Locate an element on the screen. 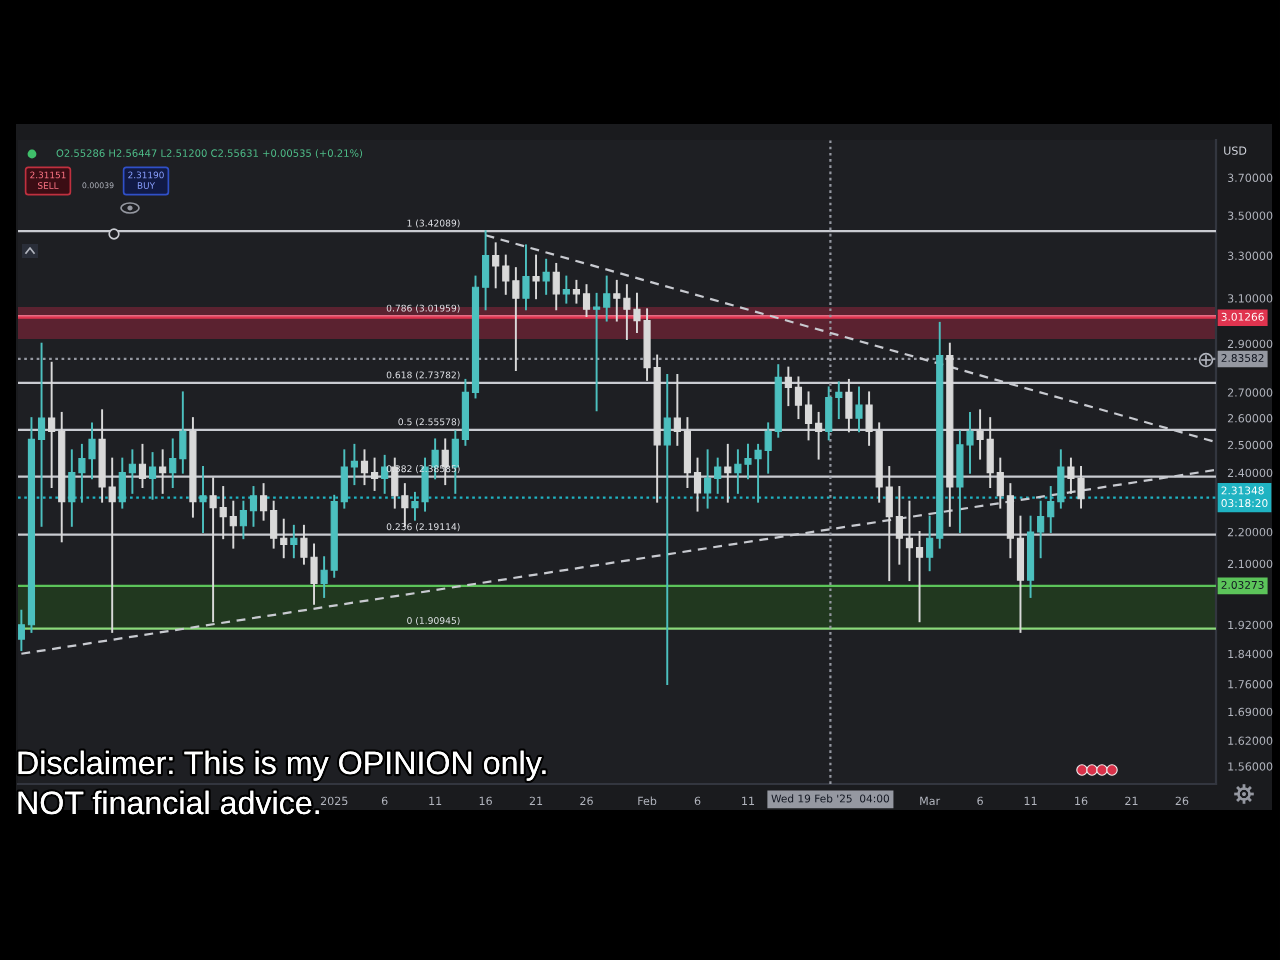 Image resolution: width=1280 pixels, height=960 pixels. annotation: Disclaimer: This is my OPINION only. is located at coordinates (282, 765).